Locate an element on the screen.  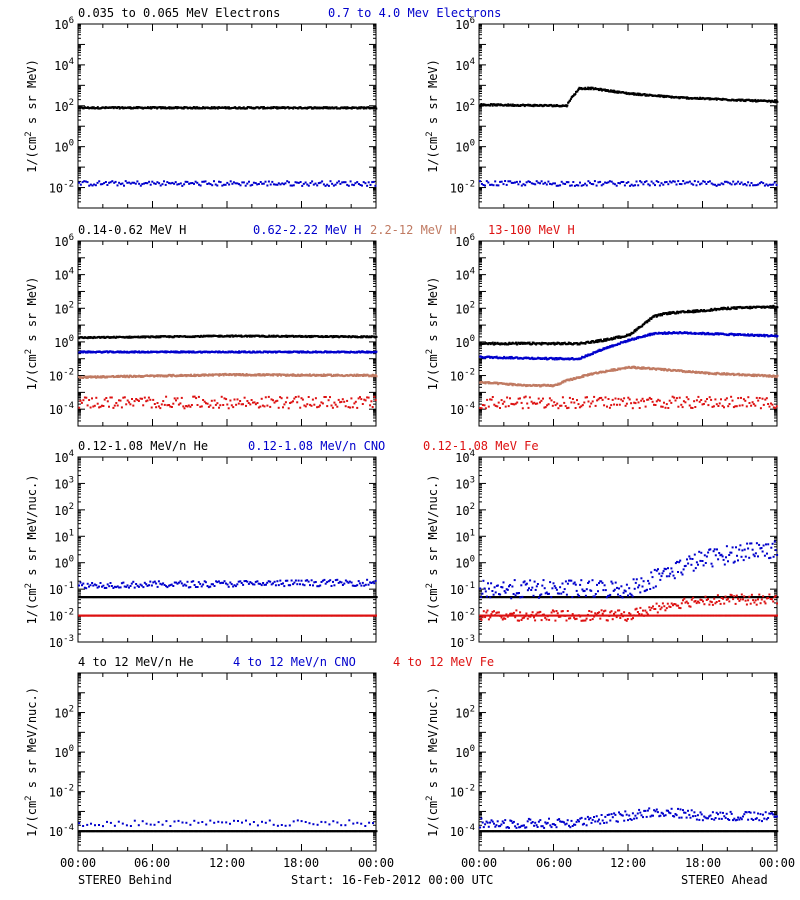
y-tick-label: 10⁻² is located at coordinates (61, 376).